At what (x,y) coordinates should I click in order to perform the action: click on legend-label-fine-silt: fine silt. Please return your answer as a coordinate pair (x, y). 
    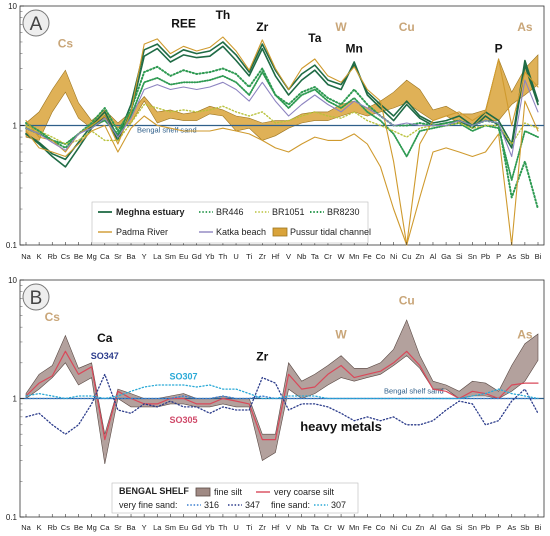
    Looking at the image, I should click on (228, 492).